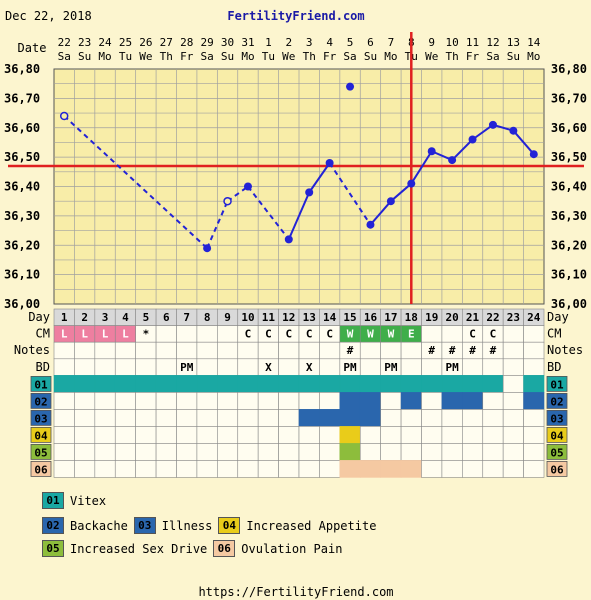  What do you see at coordinates (452, 317) in the screenshot?
I see `day-row-value: 20` at bounding box center [452, 317].